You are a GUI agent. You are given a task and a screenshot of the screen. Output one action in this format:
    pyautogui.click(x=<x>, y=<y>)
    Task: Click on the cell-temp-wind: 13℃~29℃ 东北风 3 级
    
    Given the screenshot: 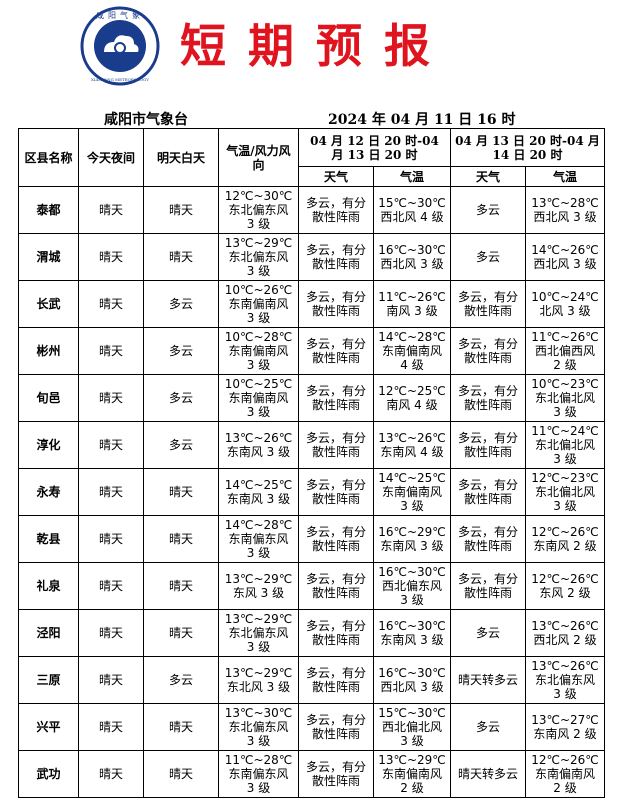 What is the action you would take?
    pyautogui.click(x=258, y=680)
    